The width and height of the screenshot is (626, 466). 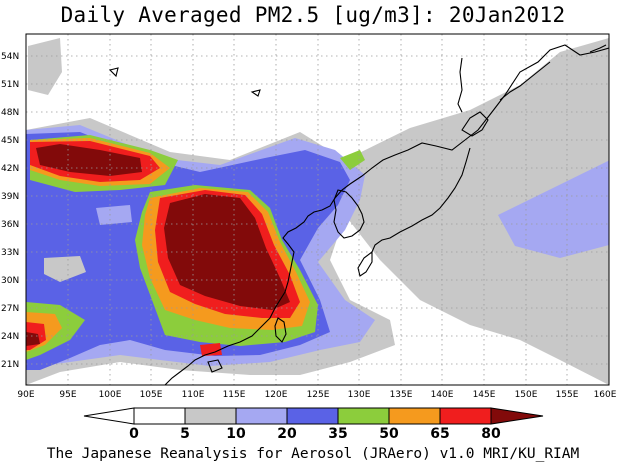 I want to click on lat-tick-label: 24N, so click(x=10, y=337).